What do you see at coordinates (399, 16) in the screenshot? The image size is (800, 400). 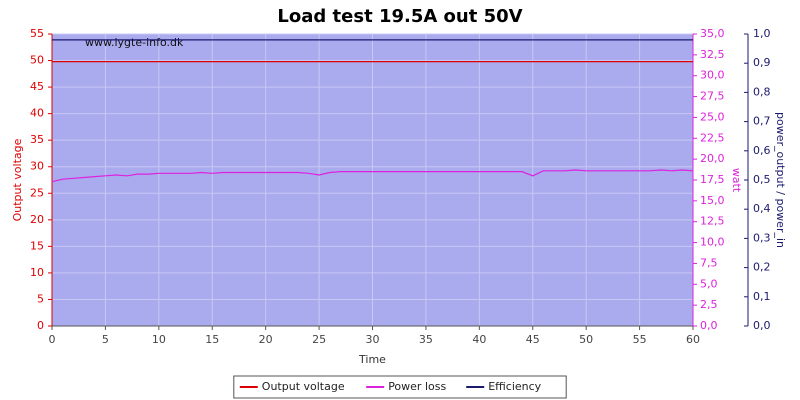 I see `chart-title: Load test 19.5A out 50V` at bounding box center [399, 16].